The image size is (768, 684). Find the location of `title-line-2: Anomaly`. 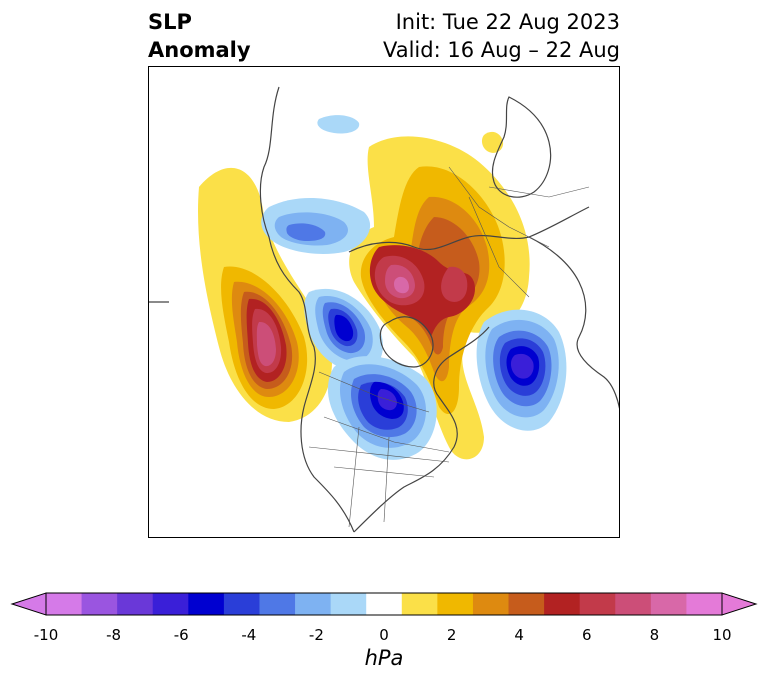

title-line-2: Anomaly is located at coordinates (199, 50).